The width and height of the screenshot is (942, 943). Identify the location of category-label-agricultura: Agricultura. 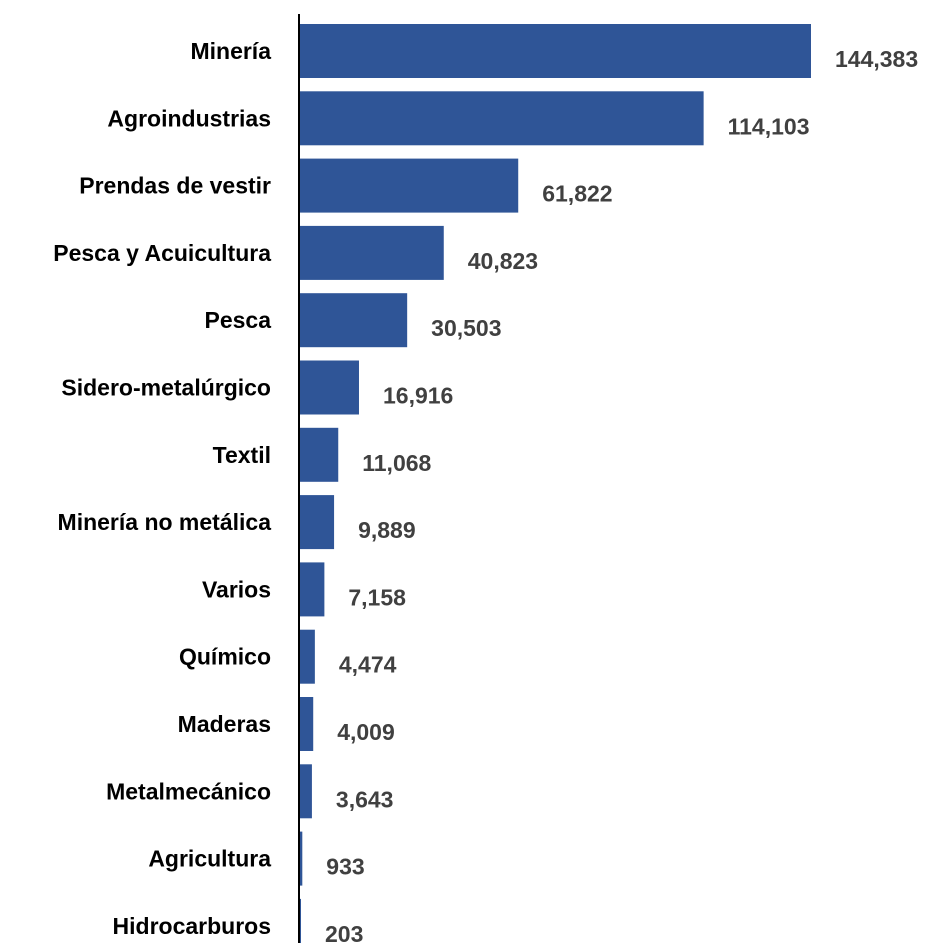
(209, 859).